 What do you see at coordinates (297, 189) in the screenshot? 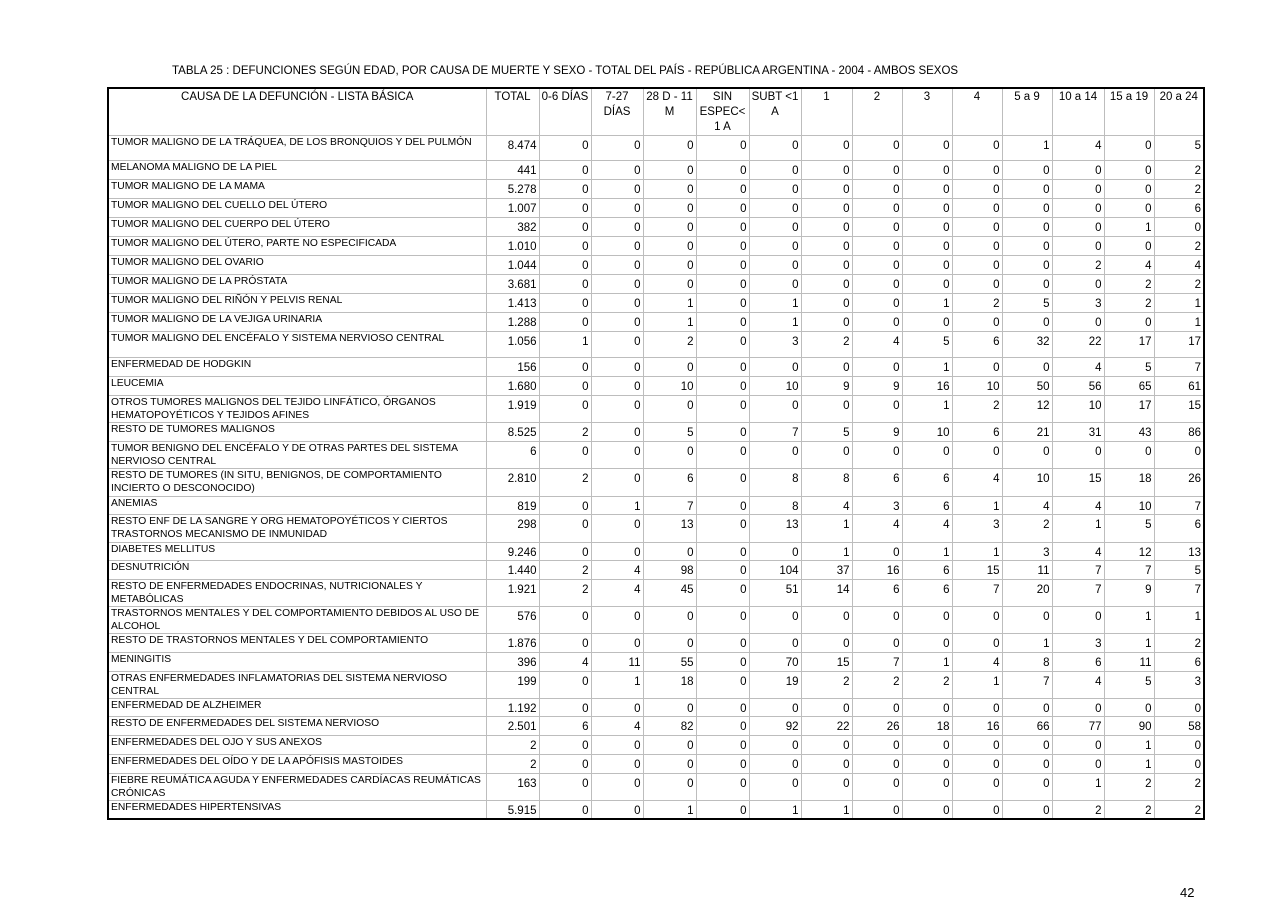
I see `cause-cell: TUMOR MALIGNO DE LA MAMA` at bounding box center [297, 189].